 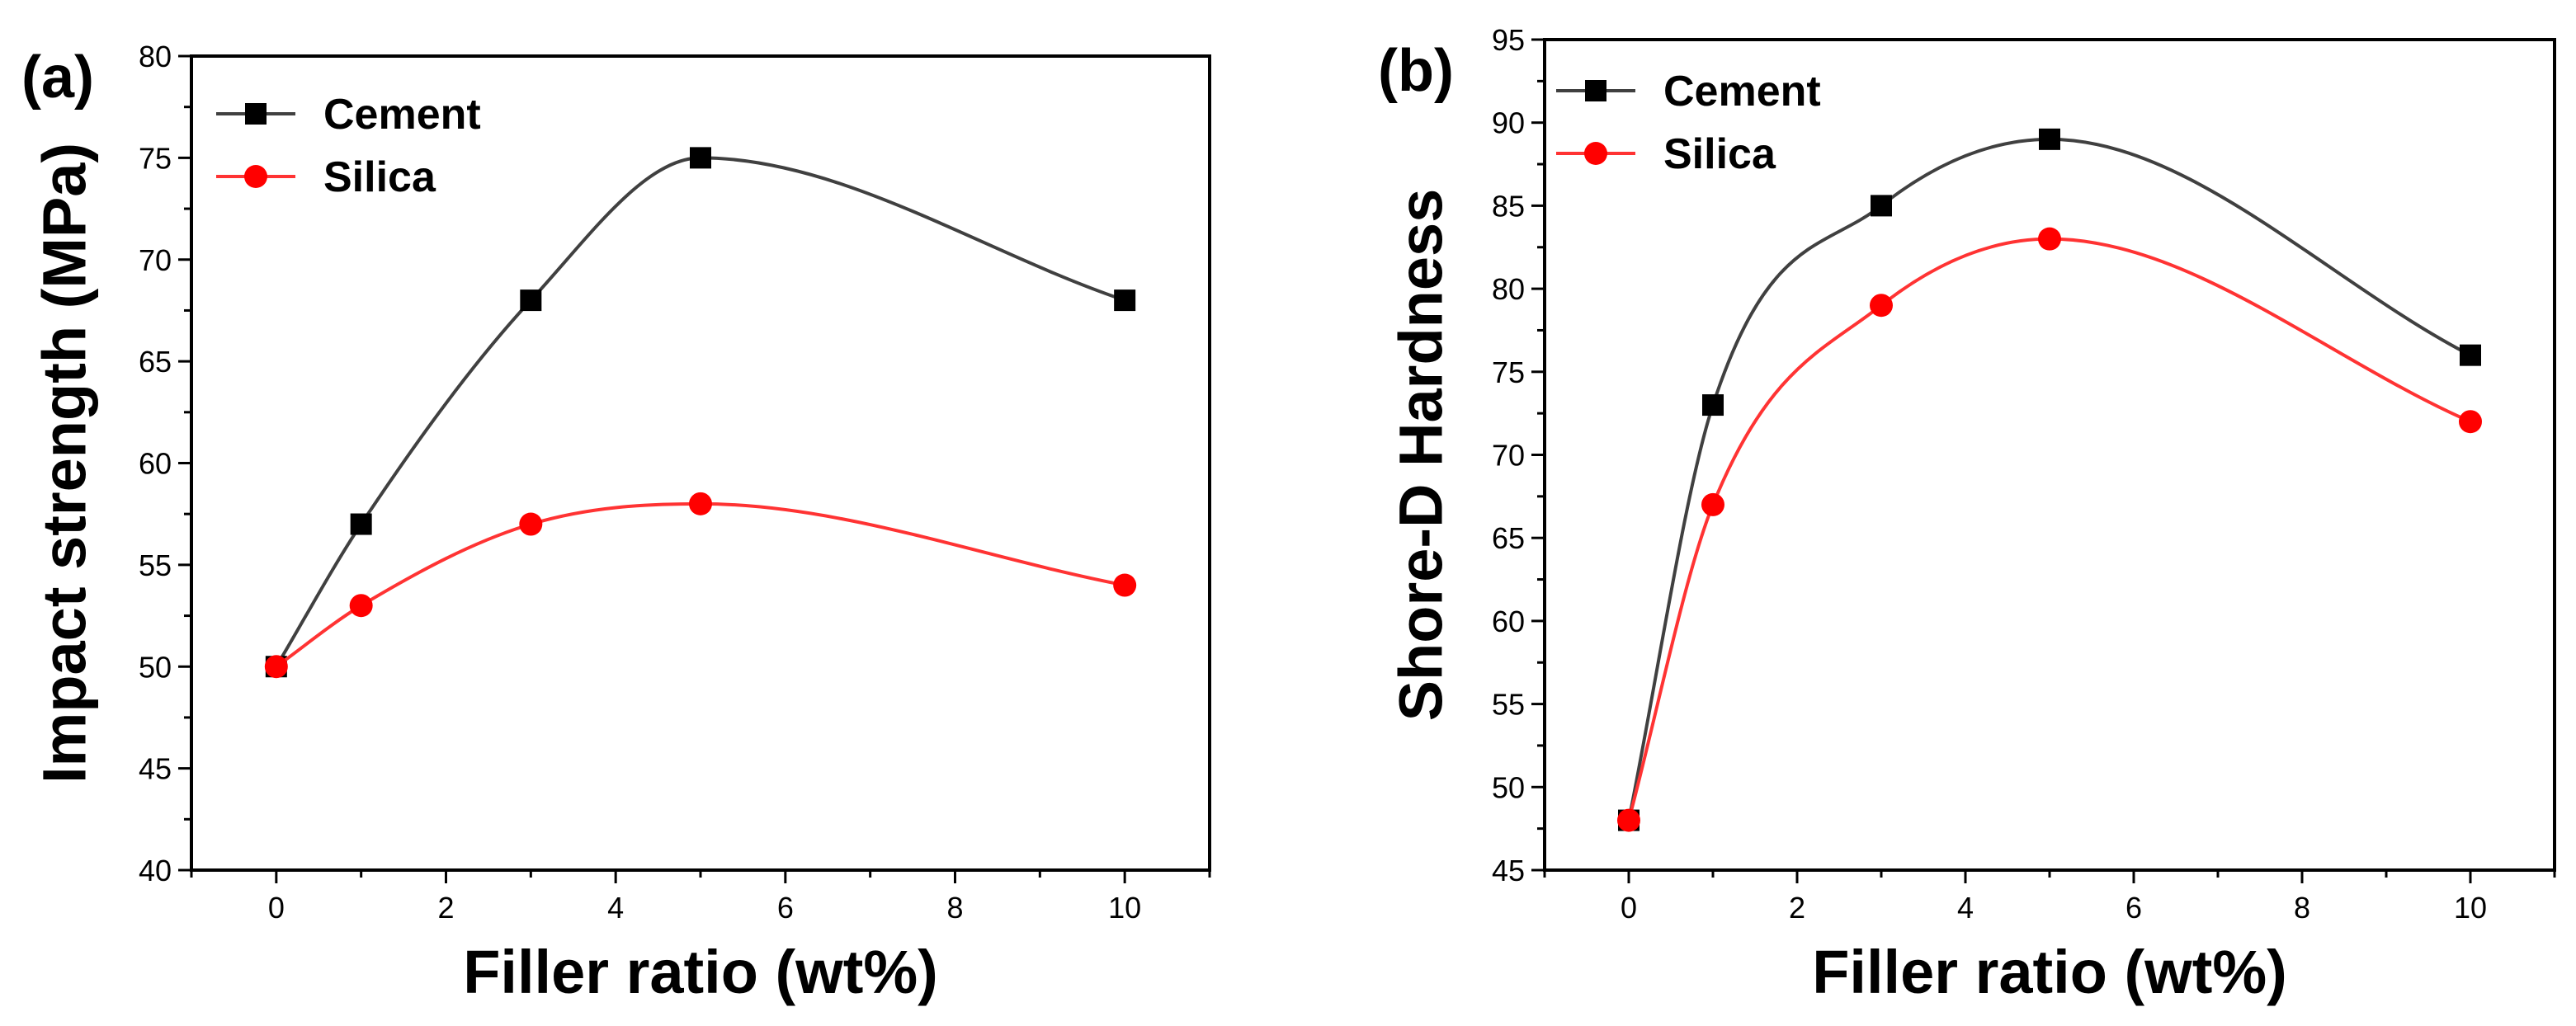 I want to click on y-tick-label: 95, so click(x=1508, y=40).